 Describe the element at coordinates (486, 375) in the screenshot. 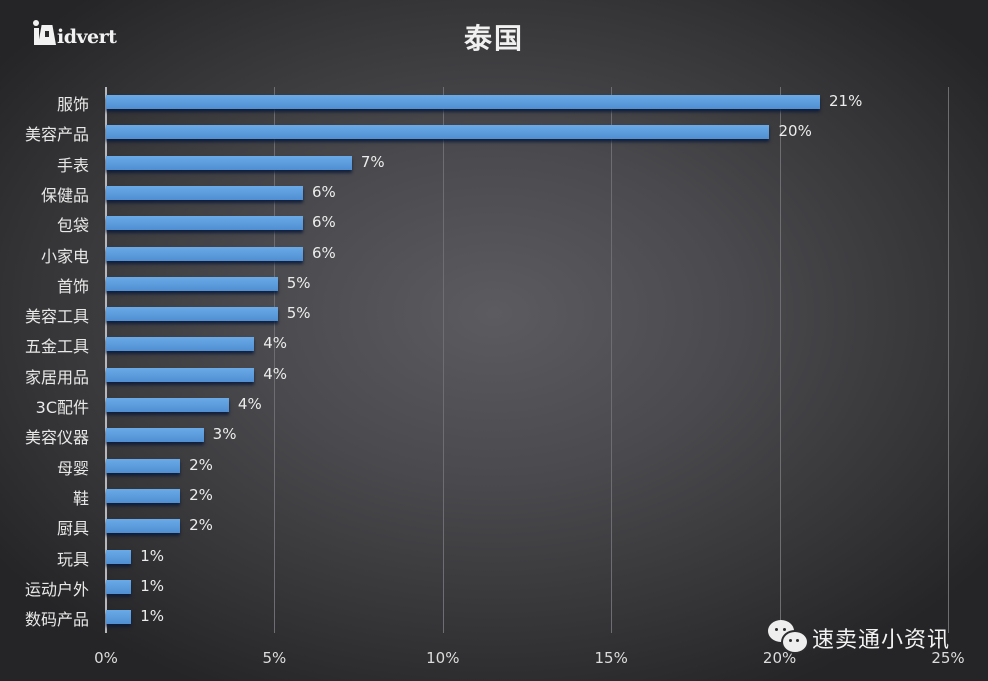

I see `bar-row: 家居用品 4%` at that location.